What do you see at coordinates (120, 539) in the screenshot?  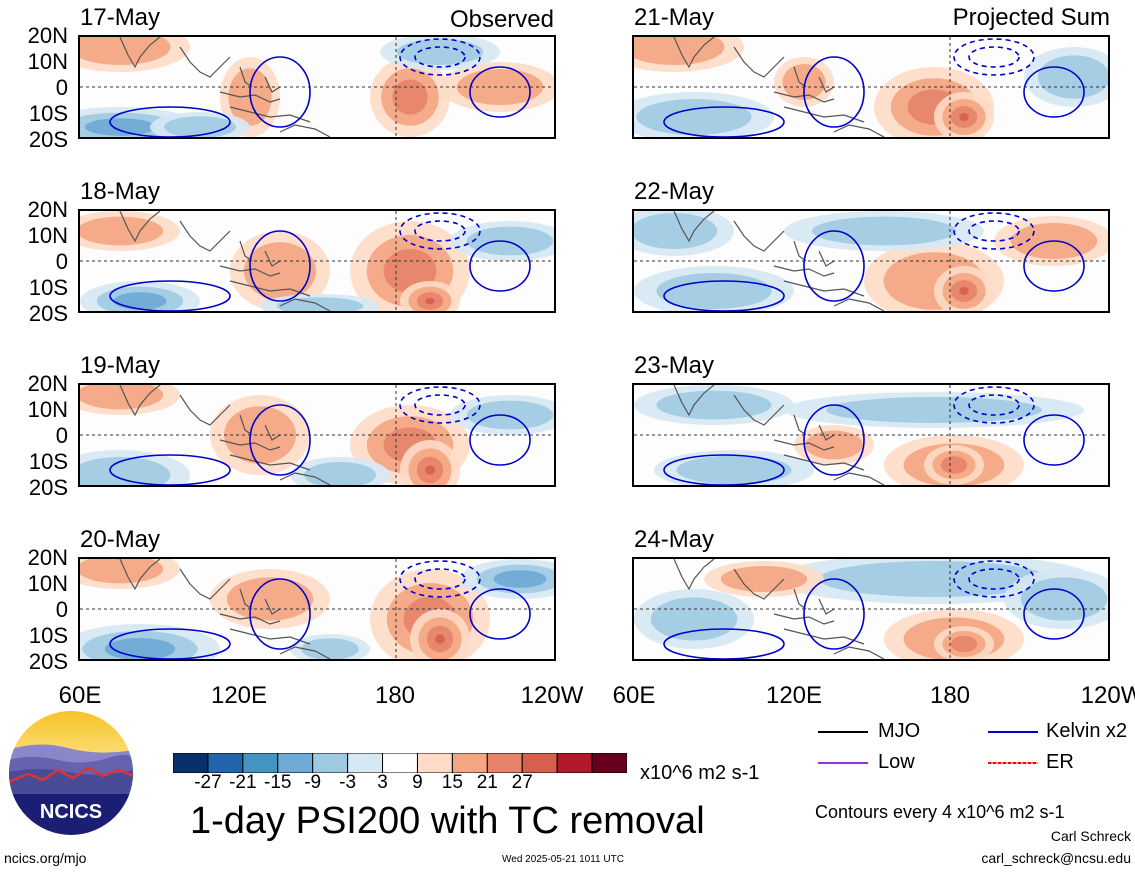 I see `panel-date-left-4: 20-May` at bounding box center [120, 539].